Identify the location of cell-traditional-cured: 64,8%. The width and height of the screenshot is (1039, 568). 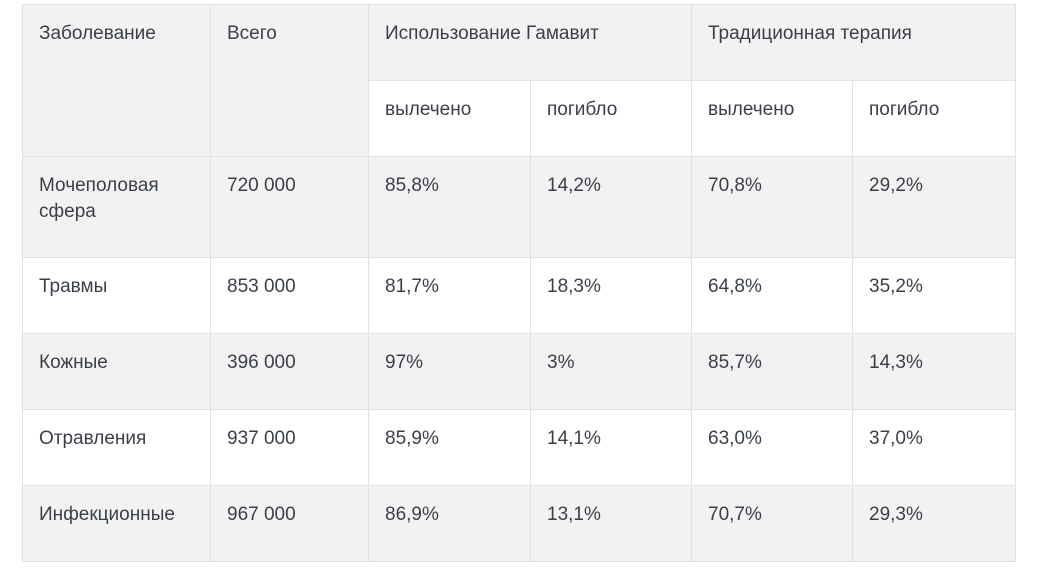
(772, 295).